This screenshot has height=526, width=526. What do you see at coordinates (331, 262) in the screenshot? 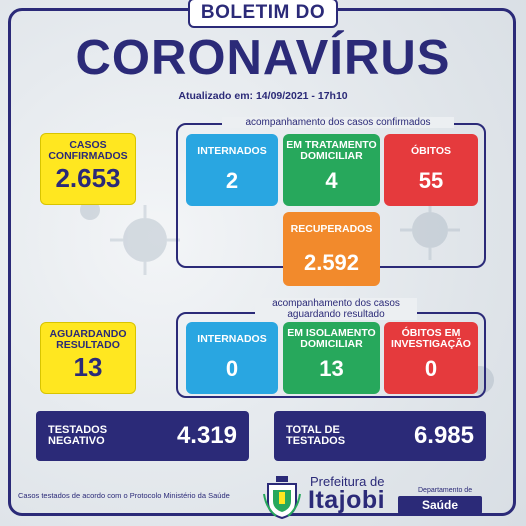
I see `recovered-value: 2.592` at bounding box center [331, 262].